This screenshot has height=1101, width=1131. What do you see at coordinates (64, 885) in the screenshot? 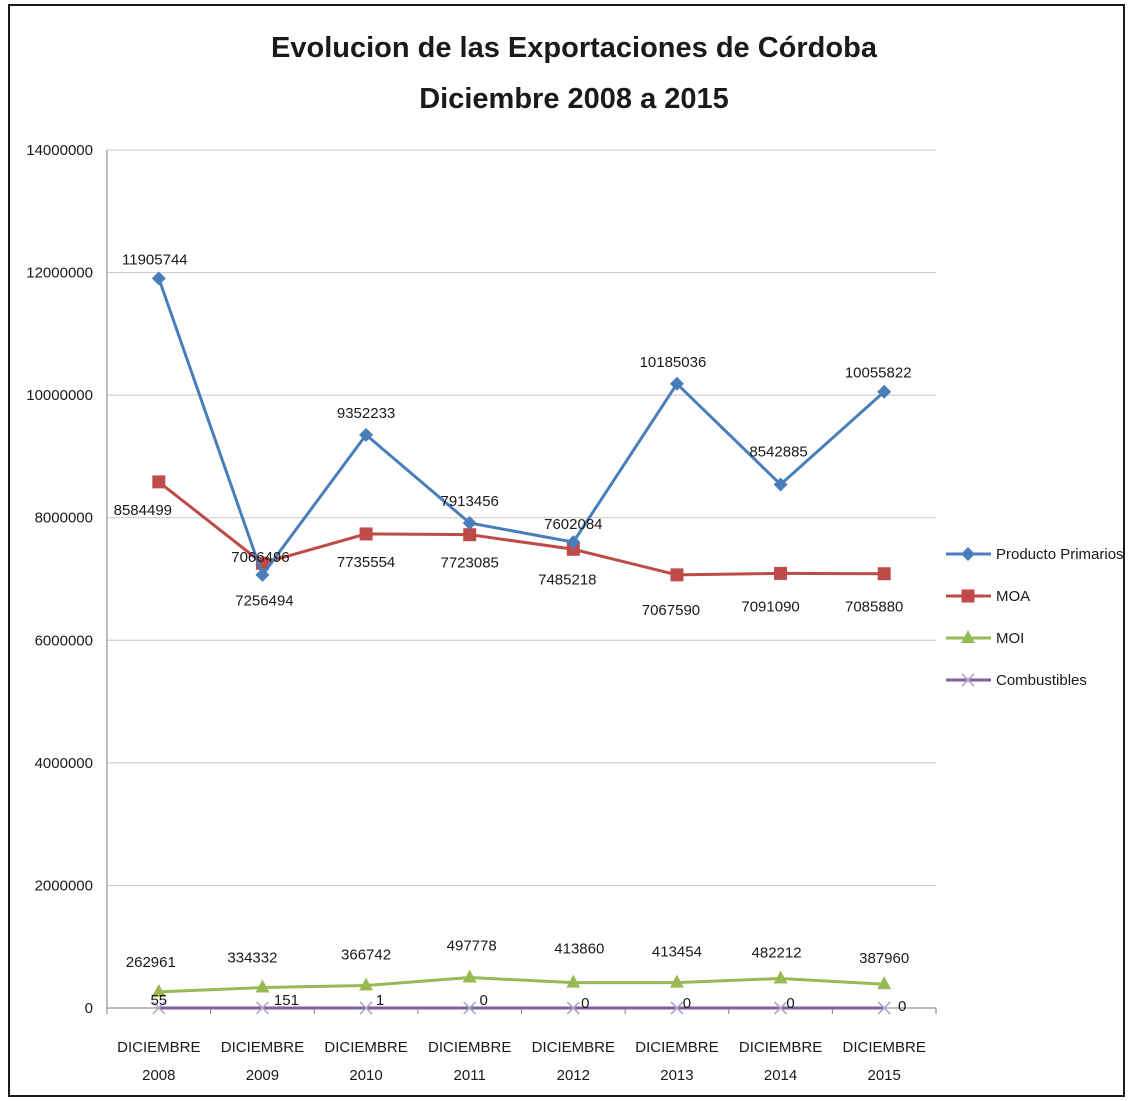
I see `y-tick-label: 2000000` at bounding box center [64, 885].